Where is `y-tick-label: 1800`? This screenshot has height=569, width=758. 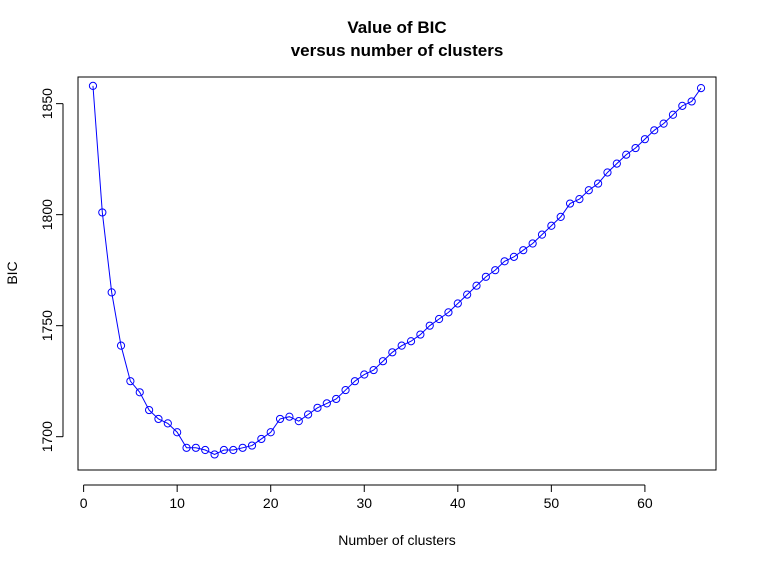
y-tick-label: 1800 is located at coordinates (47, 214).